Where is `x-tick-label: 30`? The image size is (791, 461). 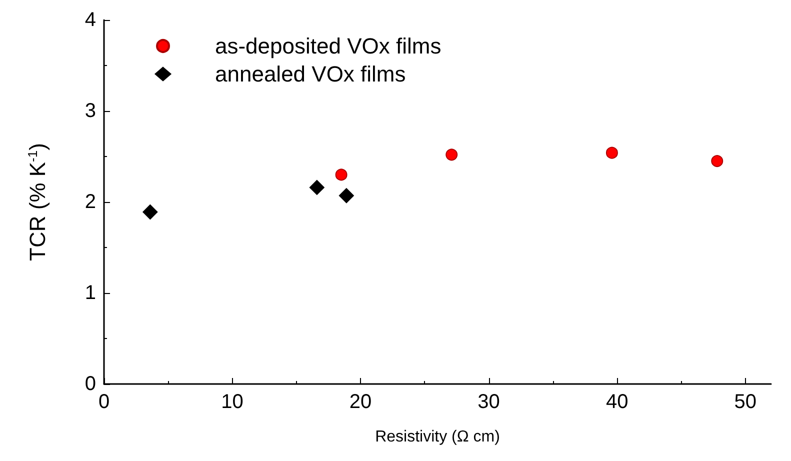
x-tick-label: 30 is located at coordinates (489, 402).